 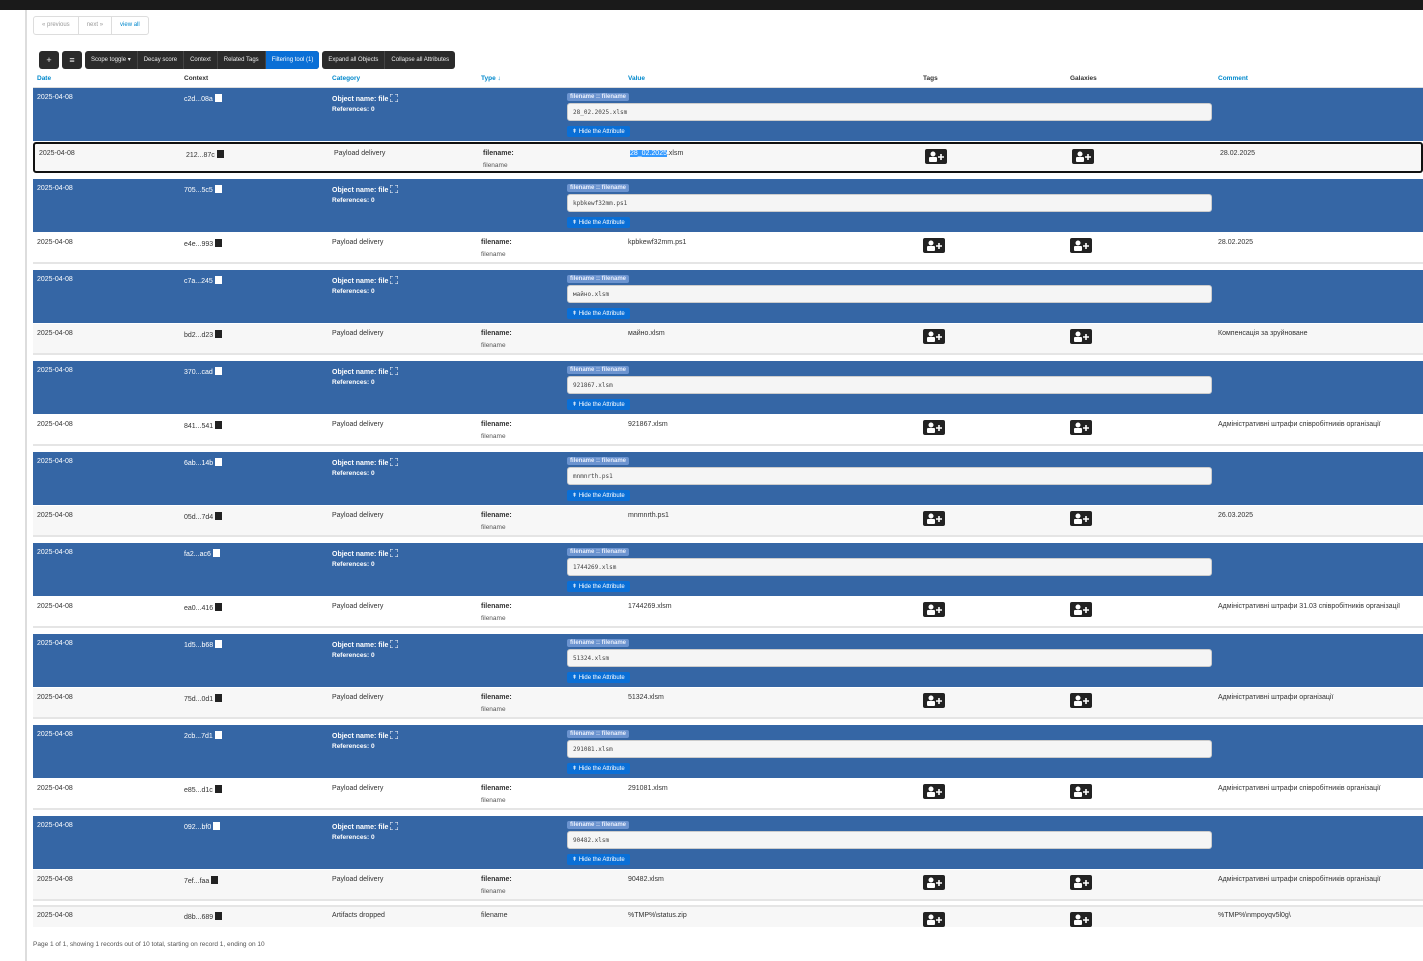 What do you see at coordinates (889, 567) in the screenshot?
I see `object-value-field: 1744269.xlsm` at bounding box center [889, 567].